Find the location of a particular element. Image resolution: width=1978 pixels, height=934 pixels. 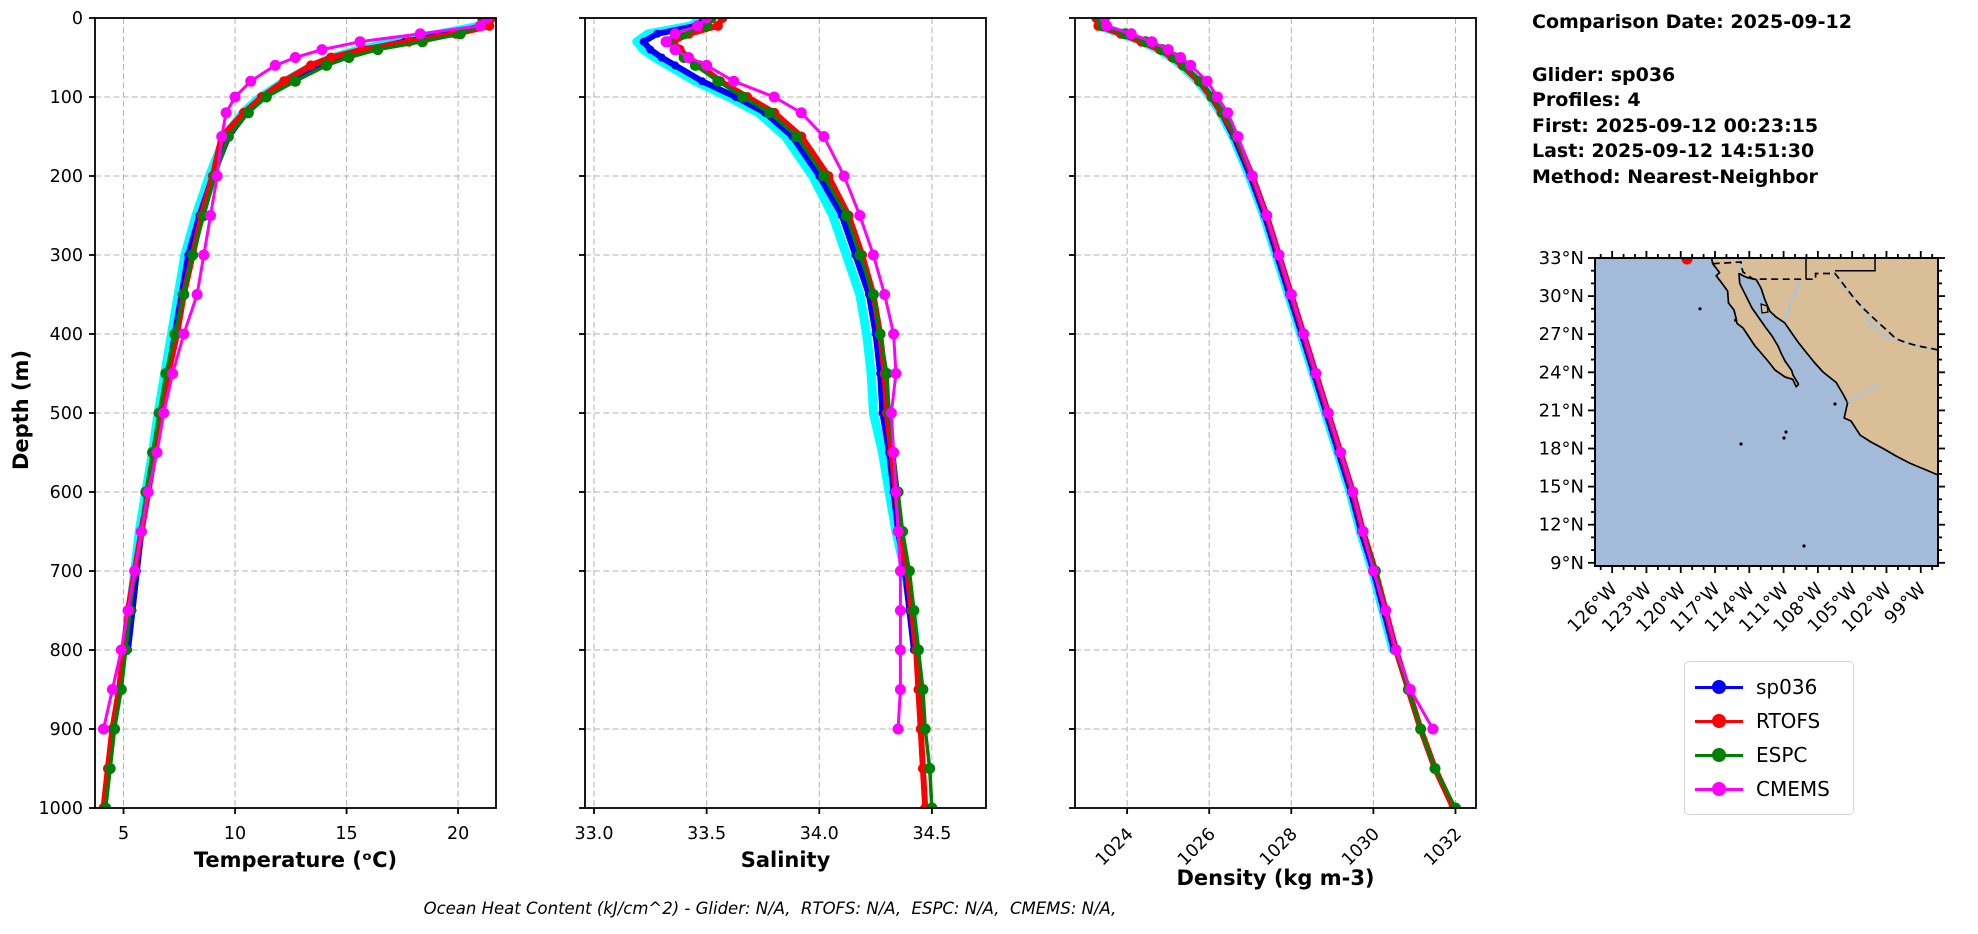

map-ticks is located at coordinates (1766, 412).